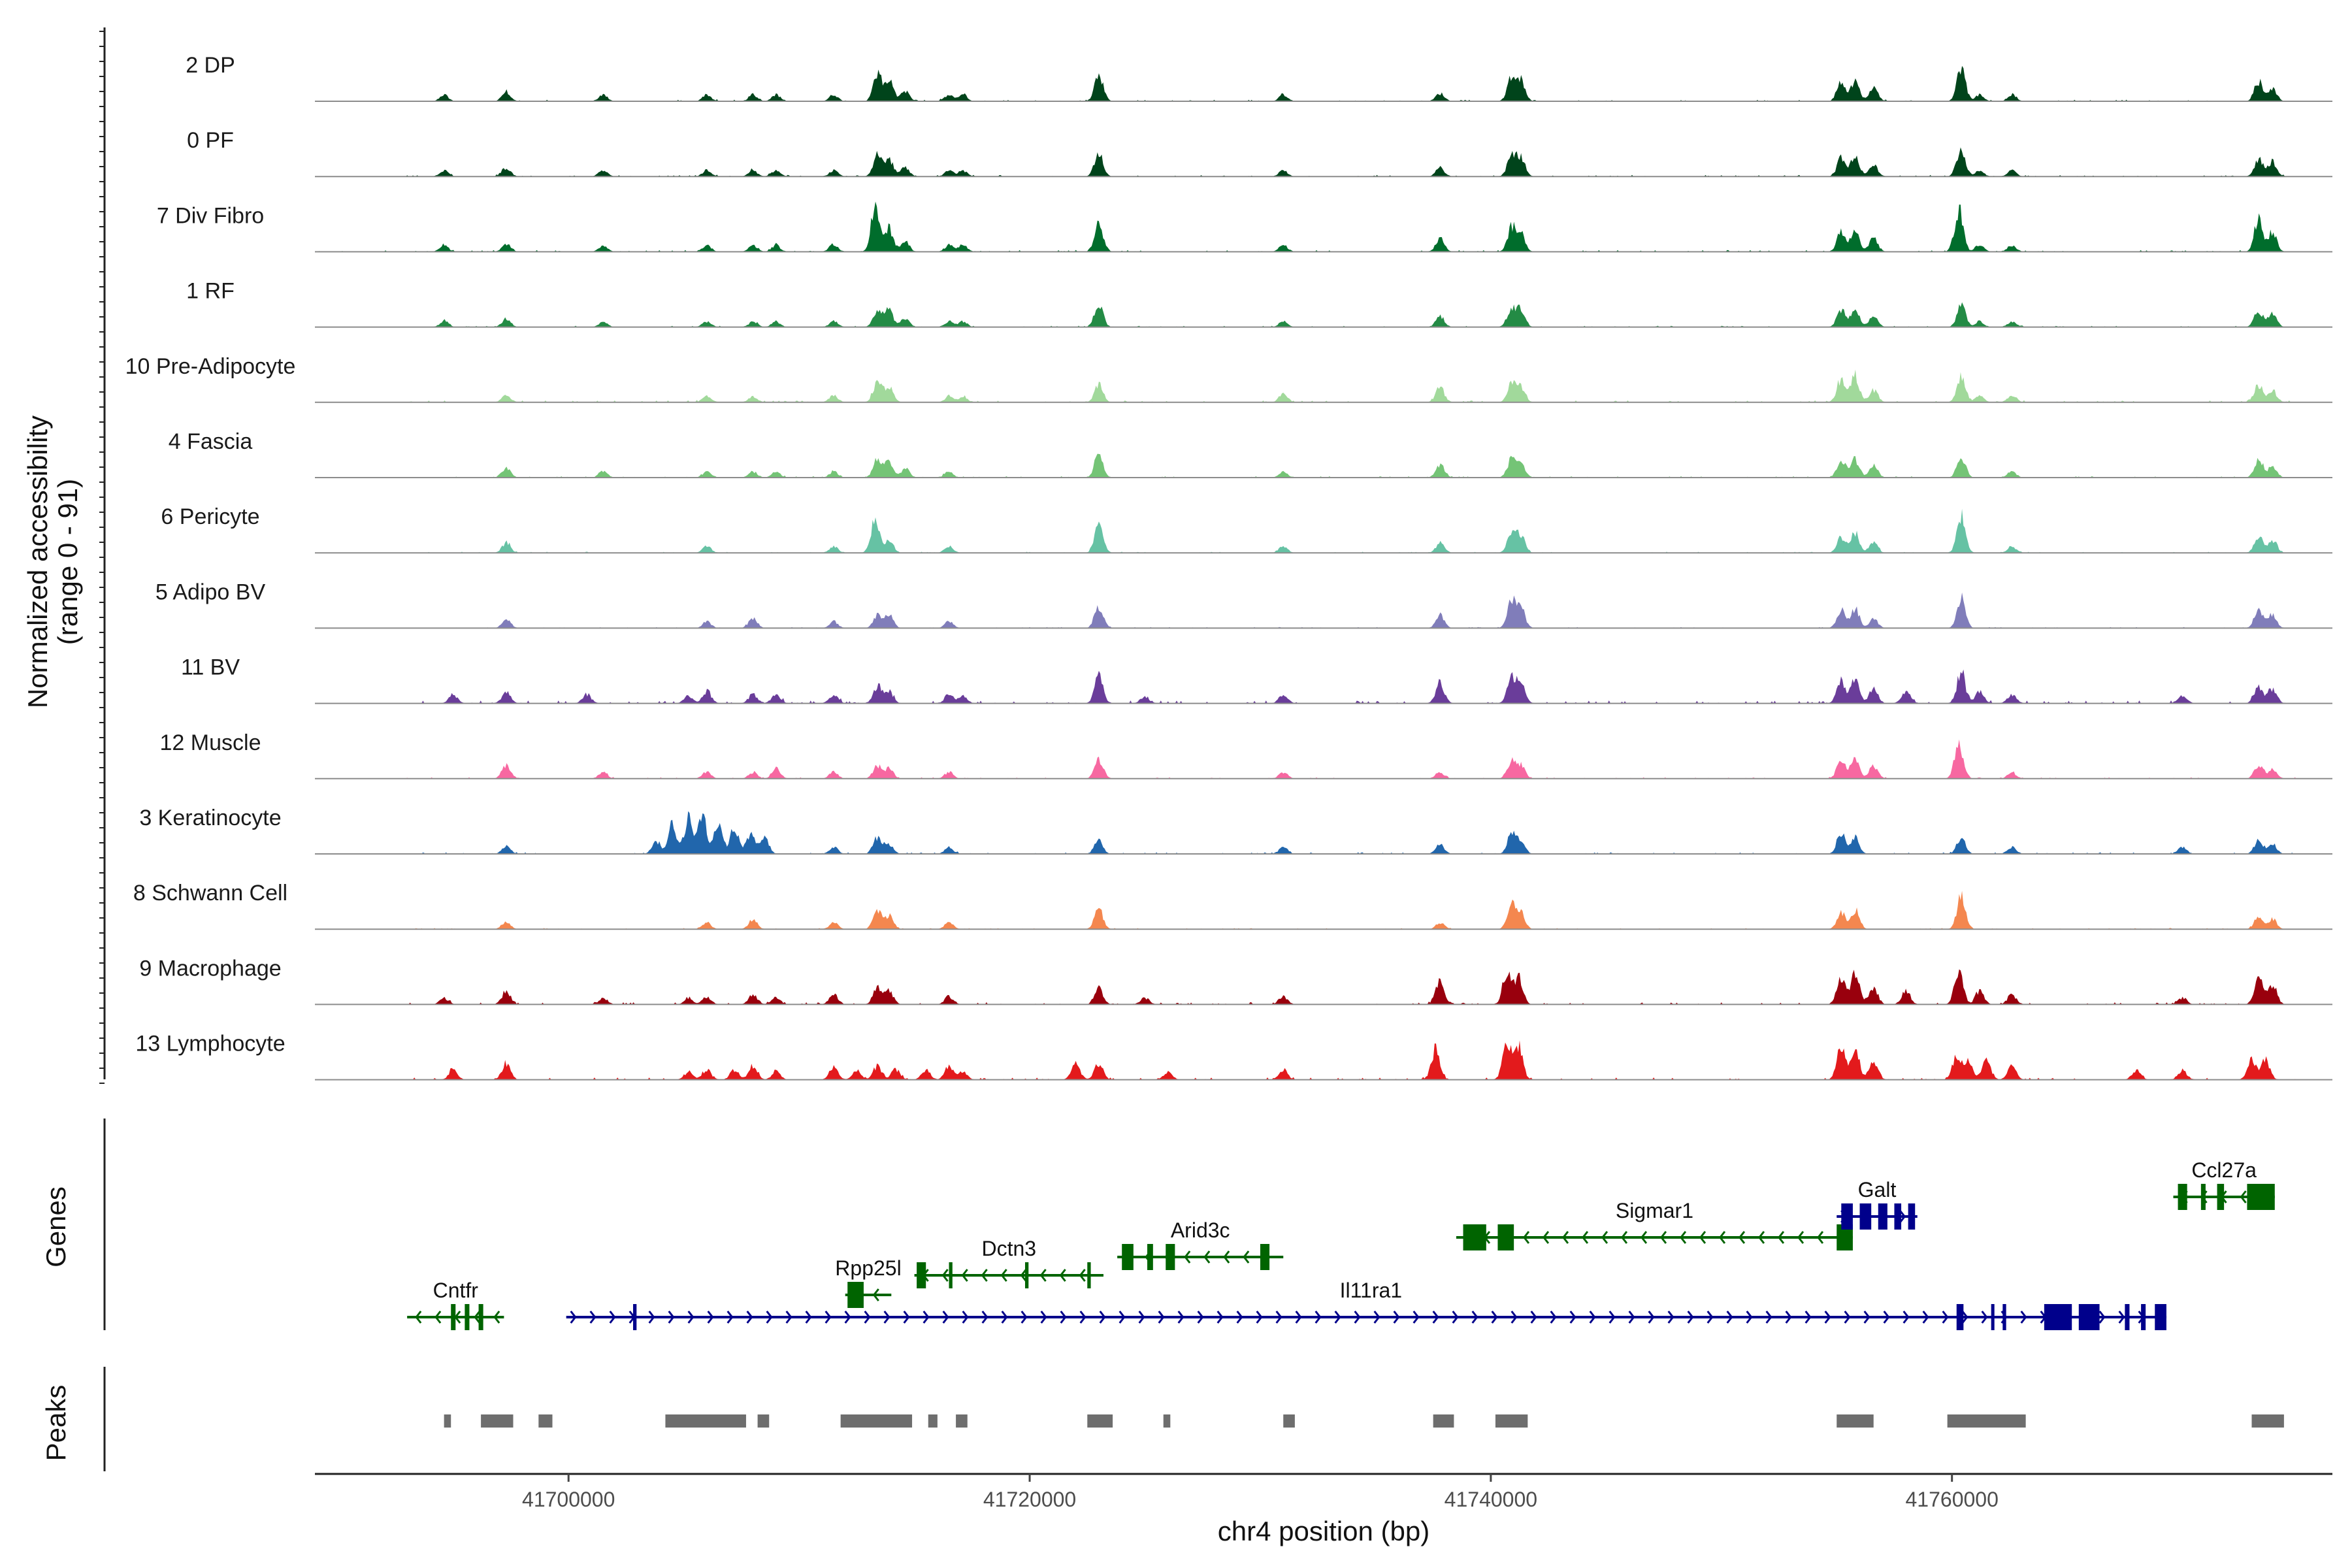 Image resolution: width=2352 pixels, height=1568 pixels. What do you see at coordinates (1654, 1210) in the screenshot?
I see `gene-label: Sigmar1` at bounding box center [1654, 1210].